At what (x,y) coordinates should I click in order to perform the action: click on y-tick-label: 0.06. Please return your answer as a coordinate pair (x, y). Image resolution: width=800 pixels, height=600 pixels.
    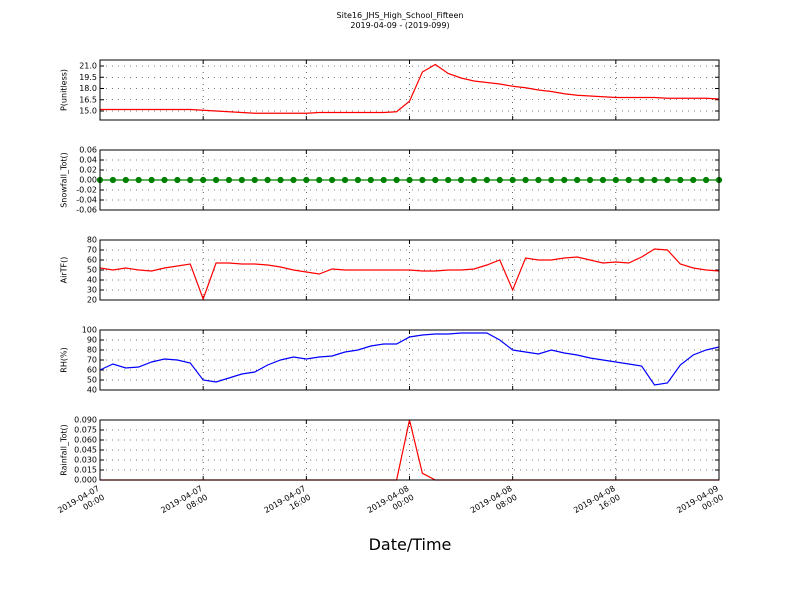
    Looking at the image, I should click on (88, 150).